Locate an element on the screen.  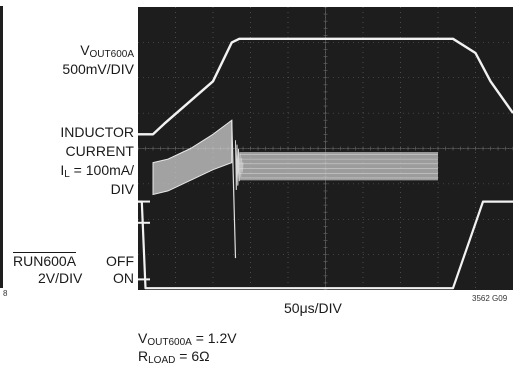
ch3-scale: 2V/DIV is located at coordinates (60, 278).